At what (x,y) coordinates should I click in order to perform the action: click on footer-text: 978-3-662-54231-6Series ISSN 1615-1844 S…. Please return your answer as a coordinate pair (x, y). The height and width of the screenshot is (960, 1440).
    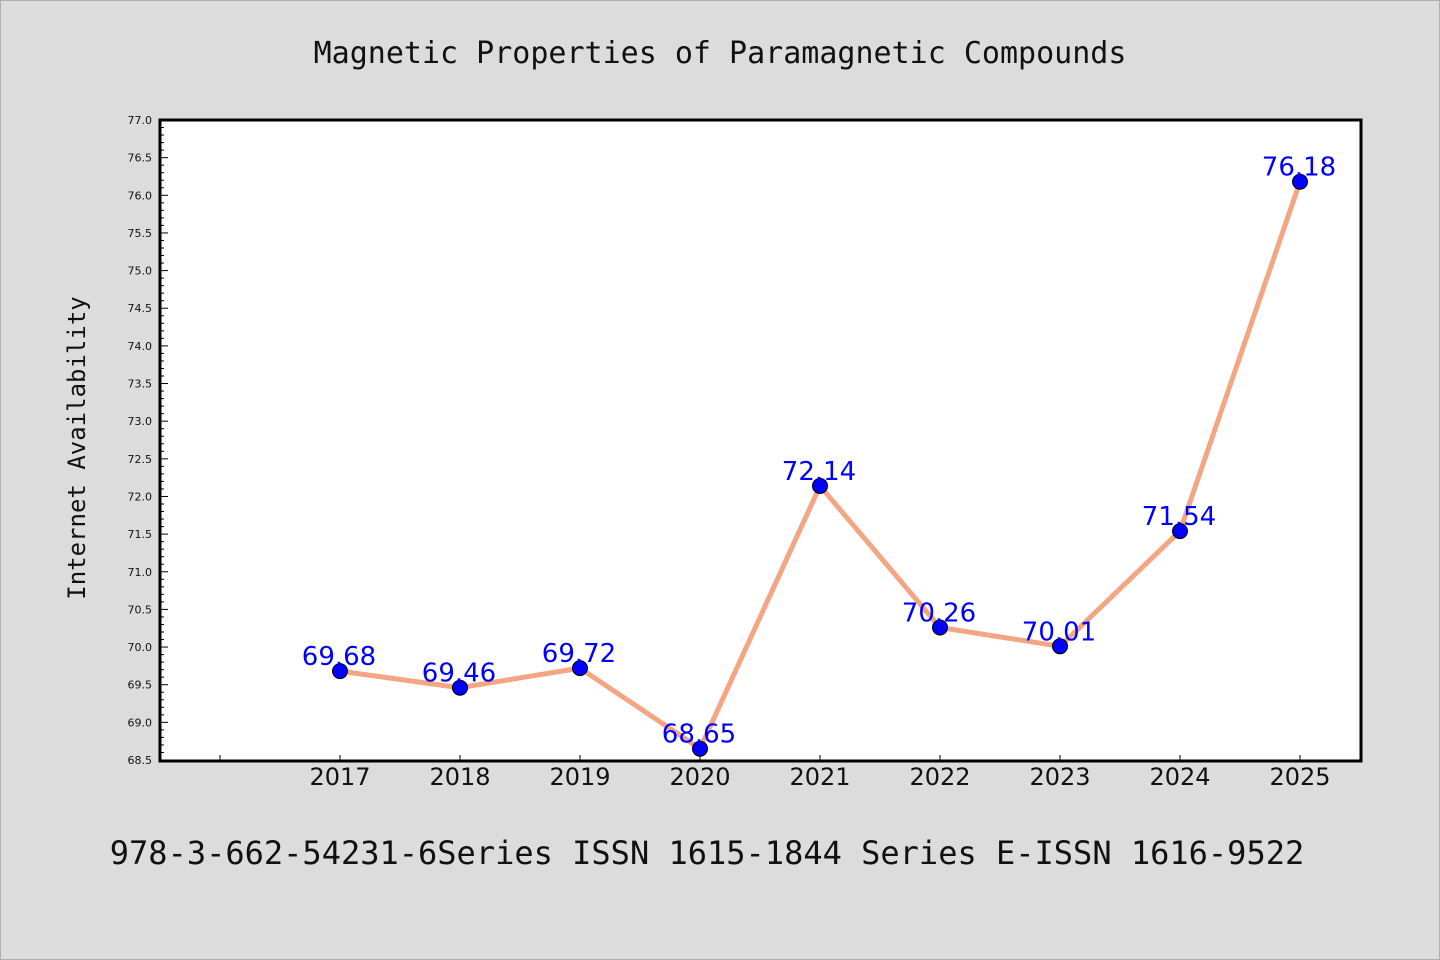
    Looking at the image, I should click on (707, 853).